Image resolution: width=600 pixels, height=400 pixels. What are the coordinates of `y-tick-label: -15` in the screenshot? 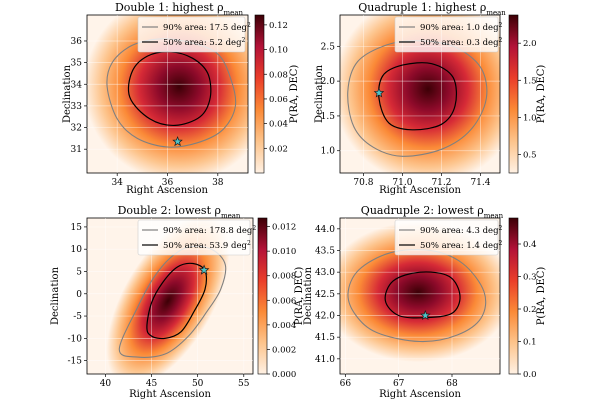 It's located at (75, 362).